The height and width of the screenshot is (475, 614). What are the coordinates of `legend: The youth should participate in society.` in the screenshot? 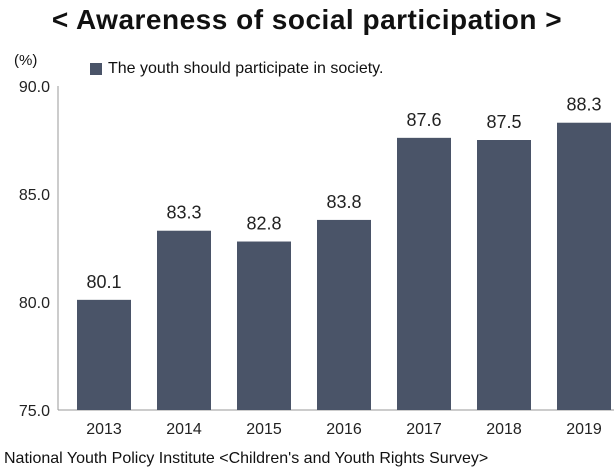 It's located at (236, 69).